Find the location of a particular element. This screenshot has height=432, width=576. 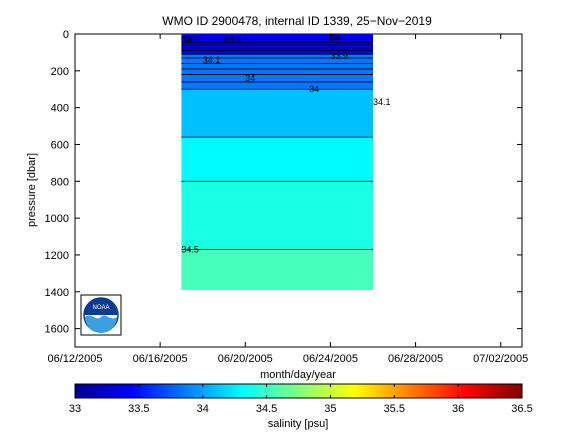

contour-label: 34.5 is located at coordinates (190, 249).